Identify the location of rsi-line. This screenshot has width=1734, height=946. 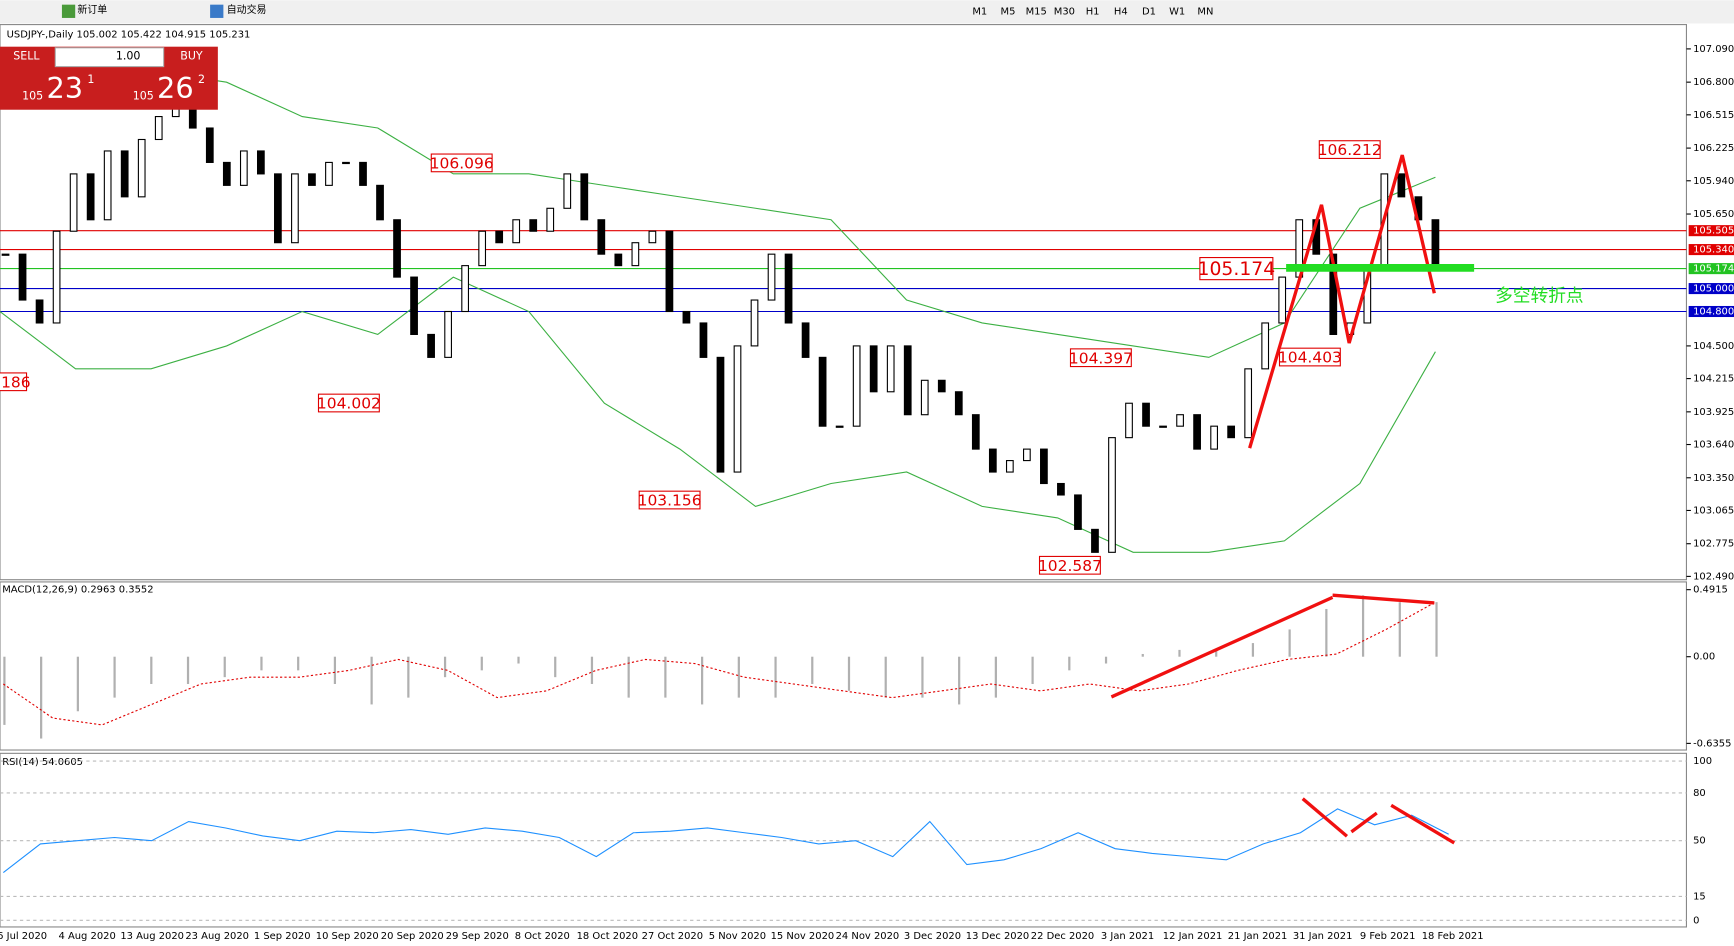
(725, 840).